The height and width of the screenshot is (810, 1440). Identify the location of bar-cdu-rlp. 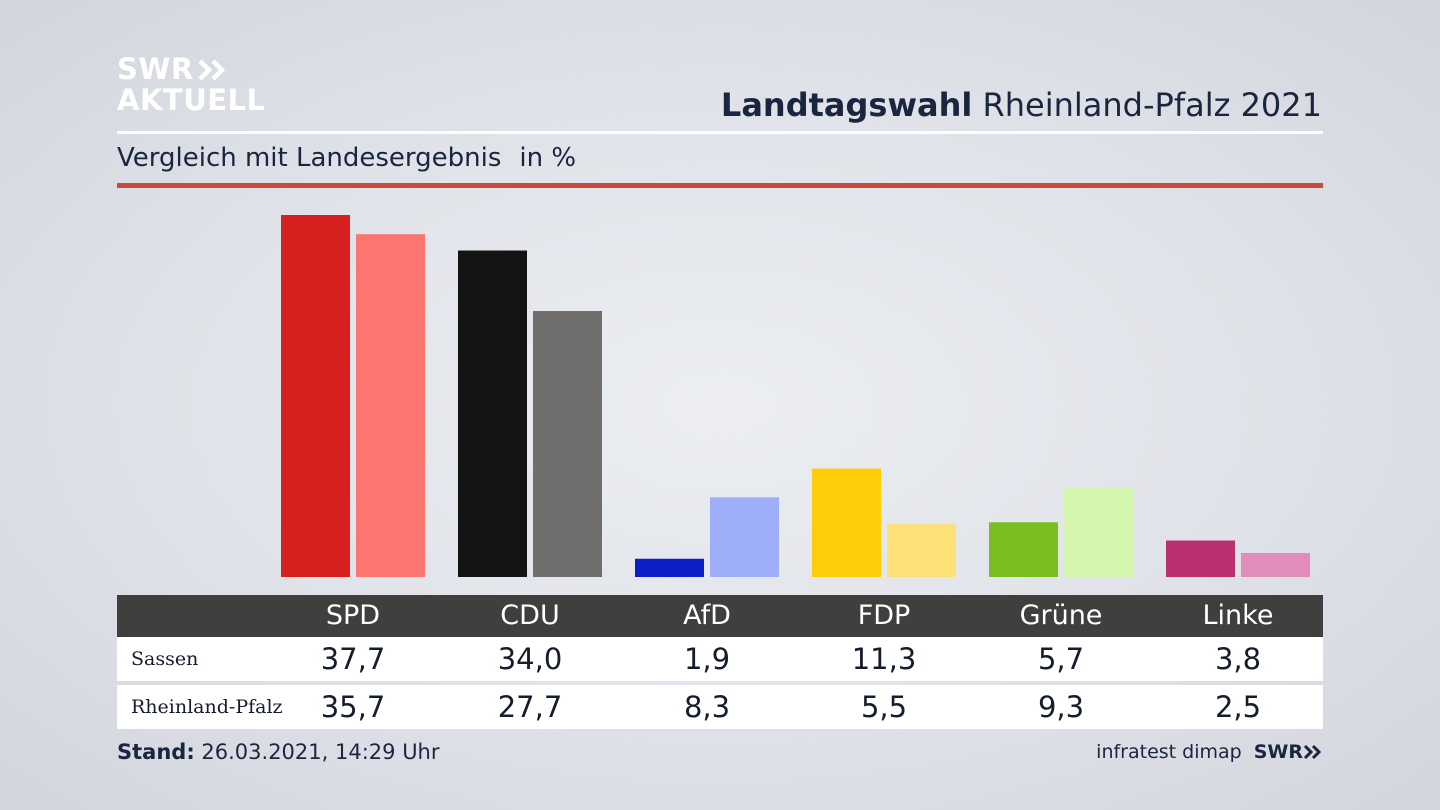
(567, 444).